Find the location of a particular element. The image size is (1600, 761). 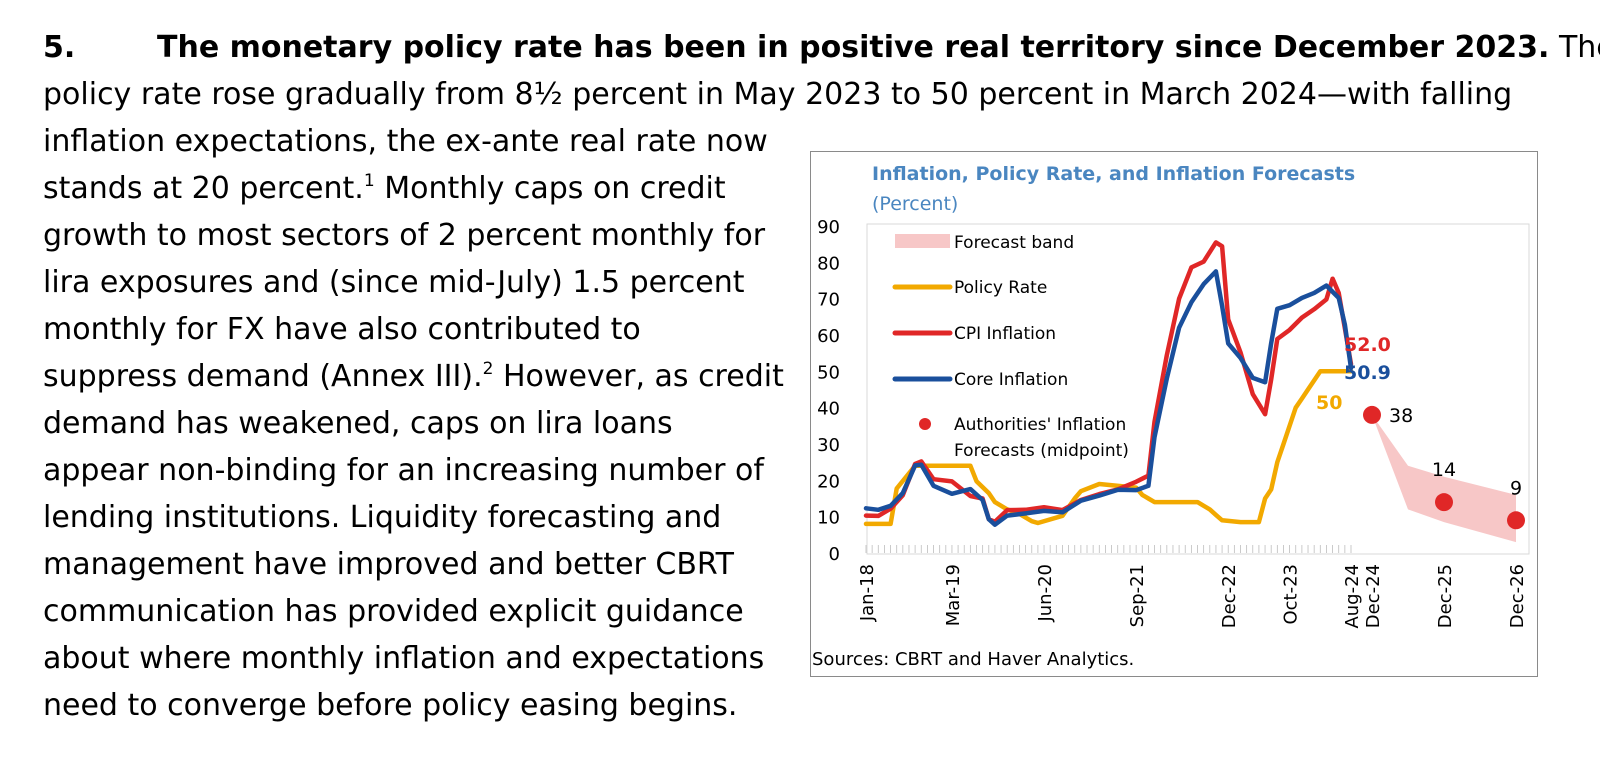

chart-subtitle: (Percent) is located at coordinates (915, 204).